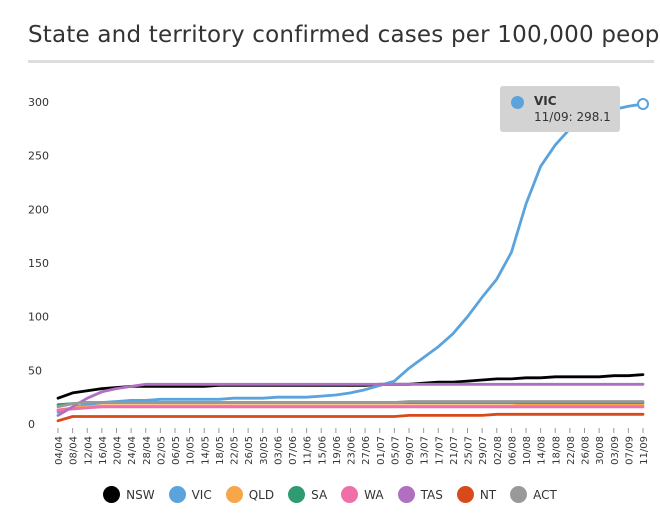  What do you see at coordinates (615, 450) in the screenshot?
I see `x-tick-label: 03/09` at bounding box center [615, 450].